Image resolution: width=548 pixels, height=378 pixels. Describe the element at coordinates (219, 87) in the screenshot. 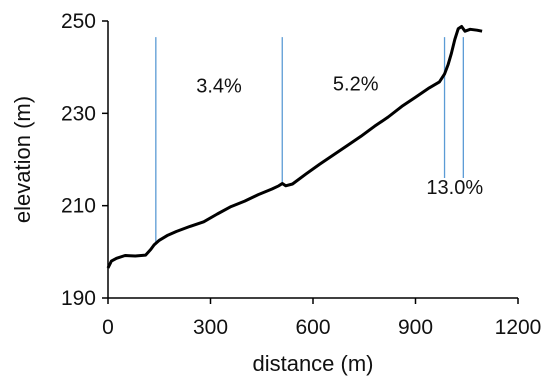

I see `slope-label: 3.4%` at that location.